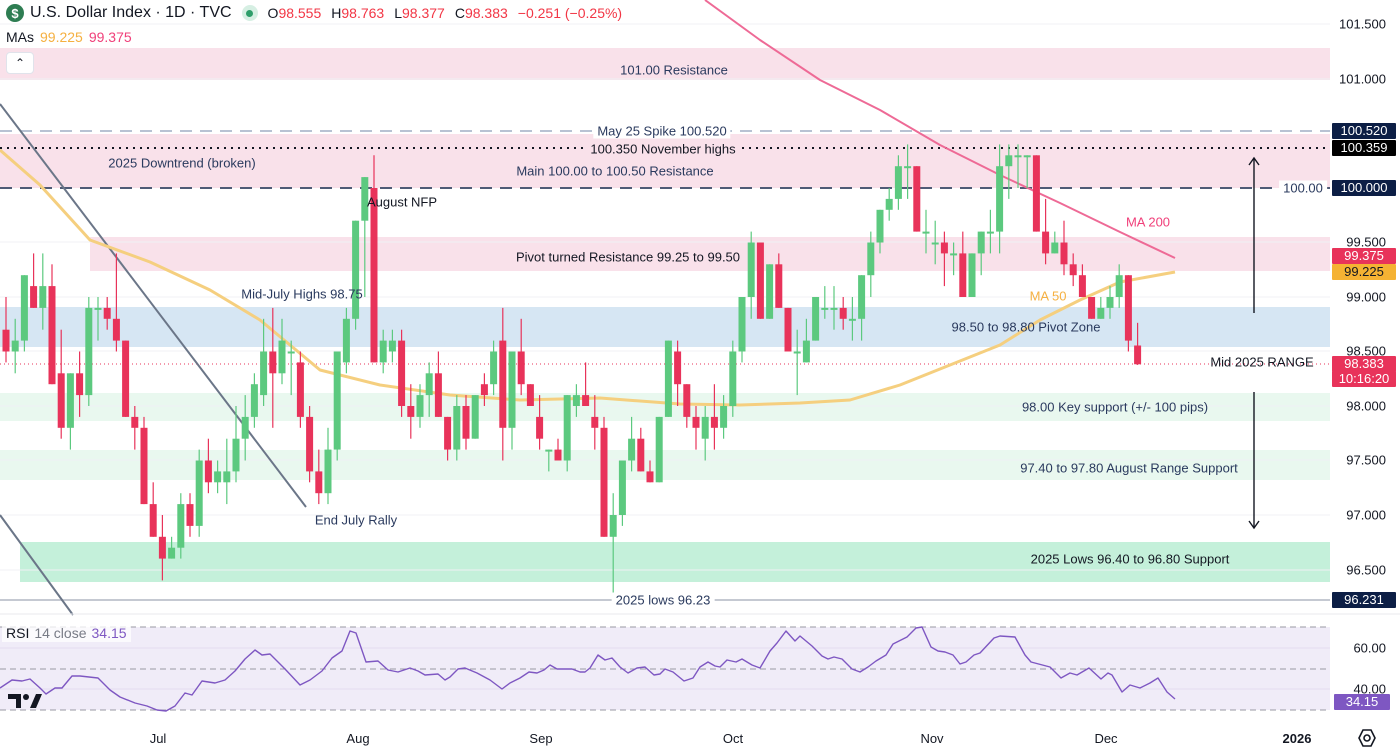 This screenshot has height=753, width=1400. What do you see at coordinates (588, 669) in the screenshot?
I see `rsi-line` at bounding box center [588, 669].